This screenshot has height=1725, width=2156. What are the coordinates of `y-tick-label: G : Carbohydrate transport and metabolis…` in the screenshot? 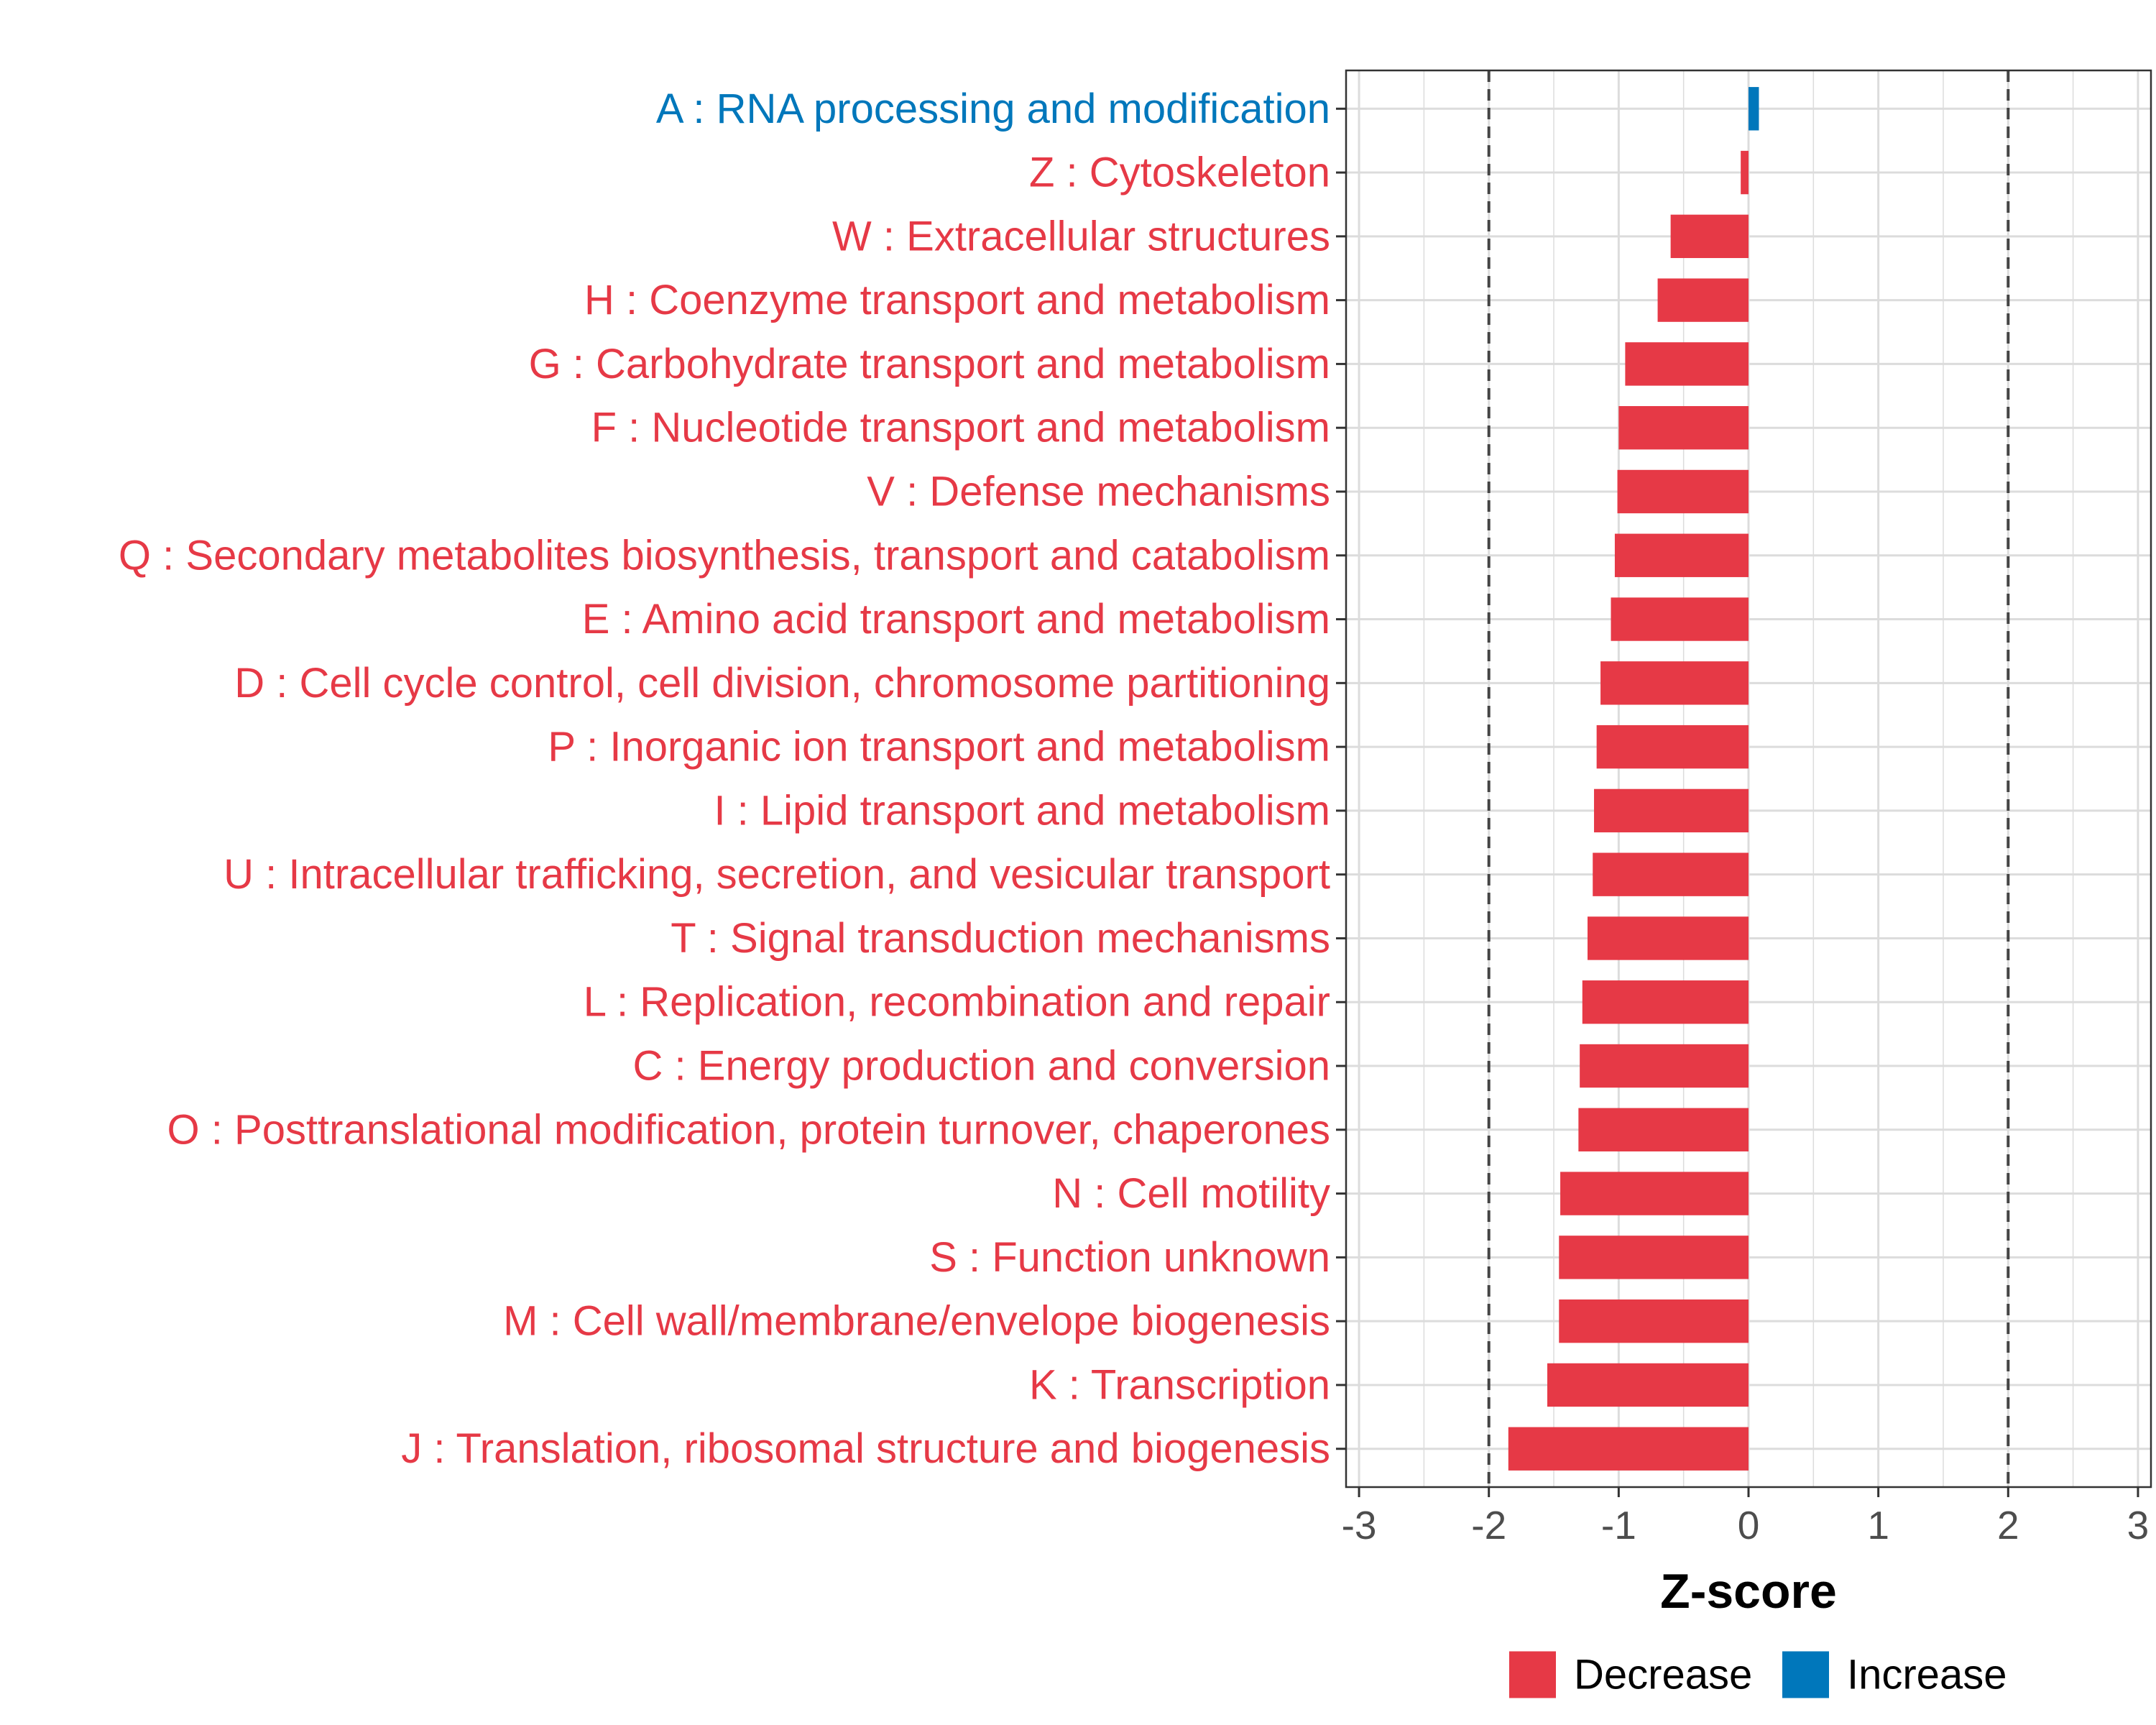 It's located at (930, 364).